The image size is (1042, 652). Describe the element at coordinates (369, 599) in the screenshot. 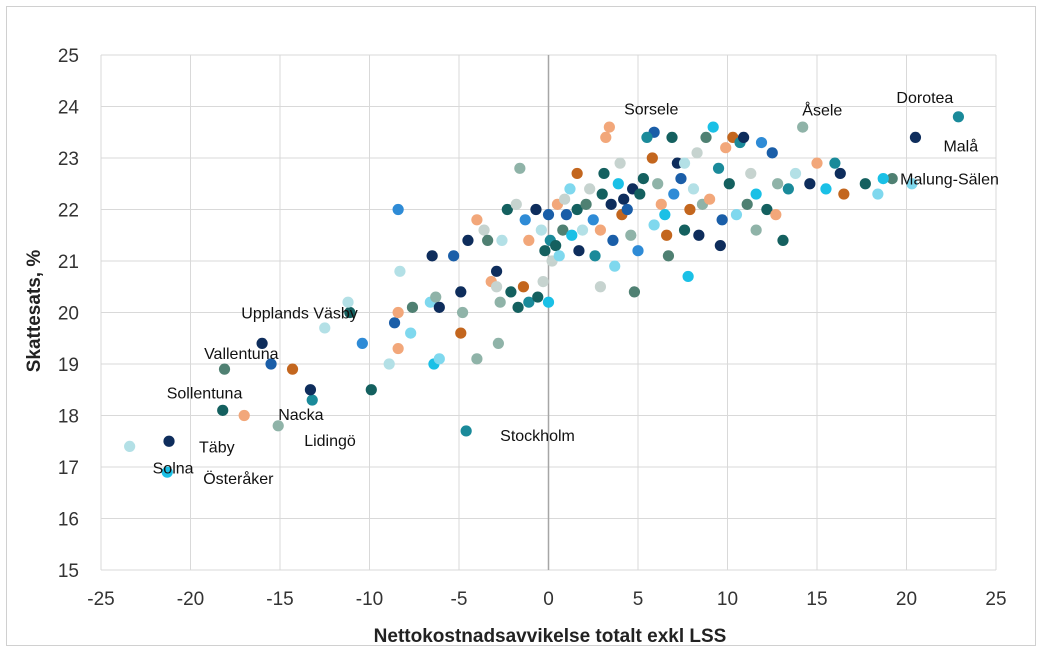

I see `x-tick-label: -10` at that location.